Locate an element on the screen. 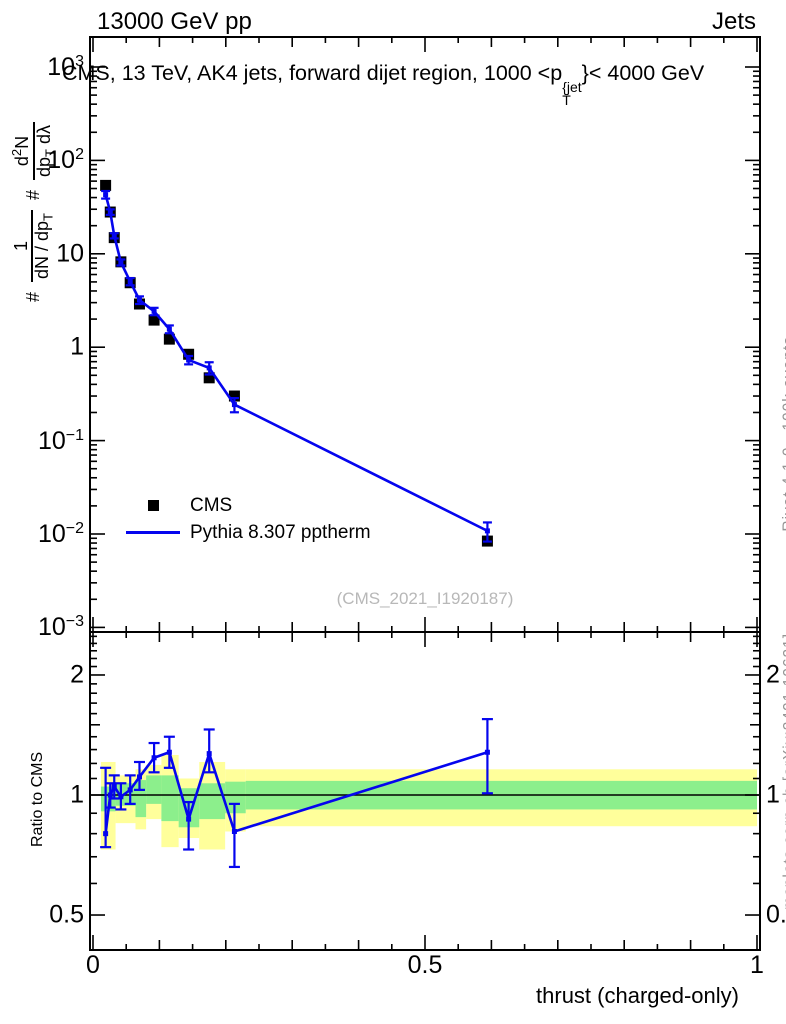 The width and height of the screenshot is (786, 1024). black-square-icon is located at coordinates (153, 505).